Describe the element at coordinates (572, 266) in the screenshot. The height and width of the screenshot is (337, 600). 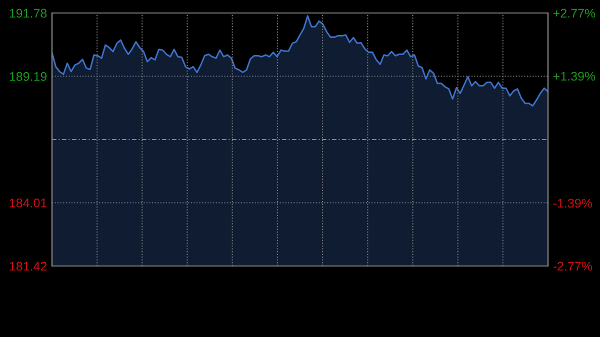
I see `y2-tick-label: -2.77%` at that location.